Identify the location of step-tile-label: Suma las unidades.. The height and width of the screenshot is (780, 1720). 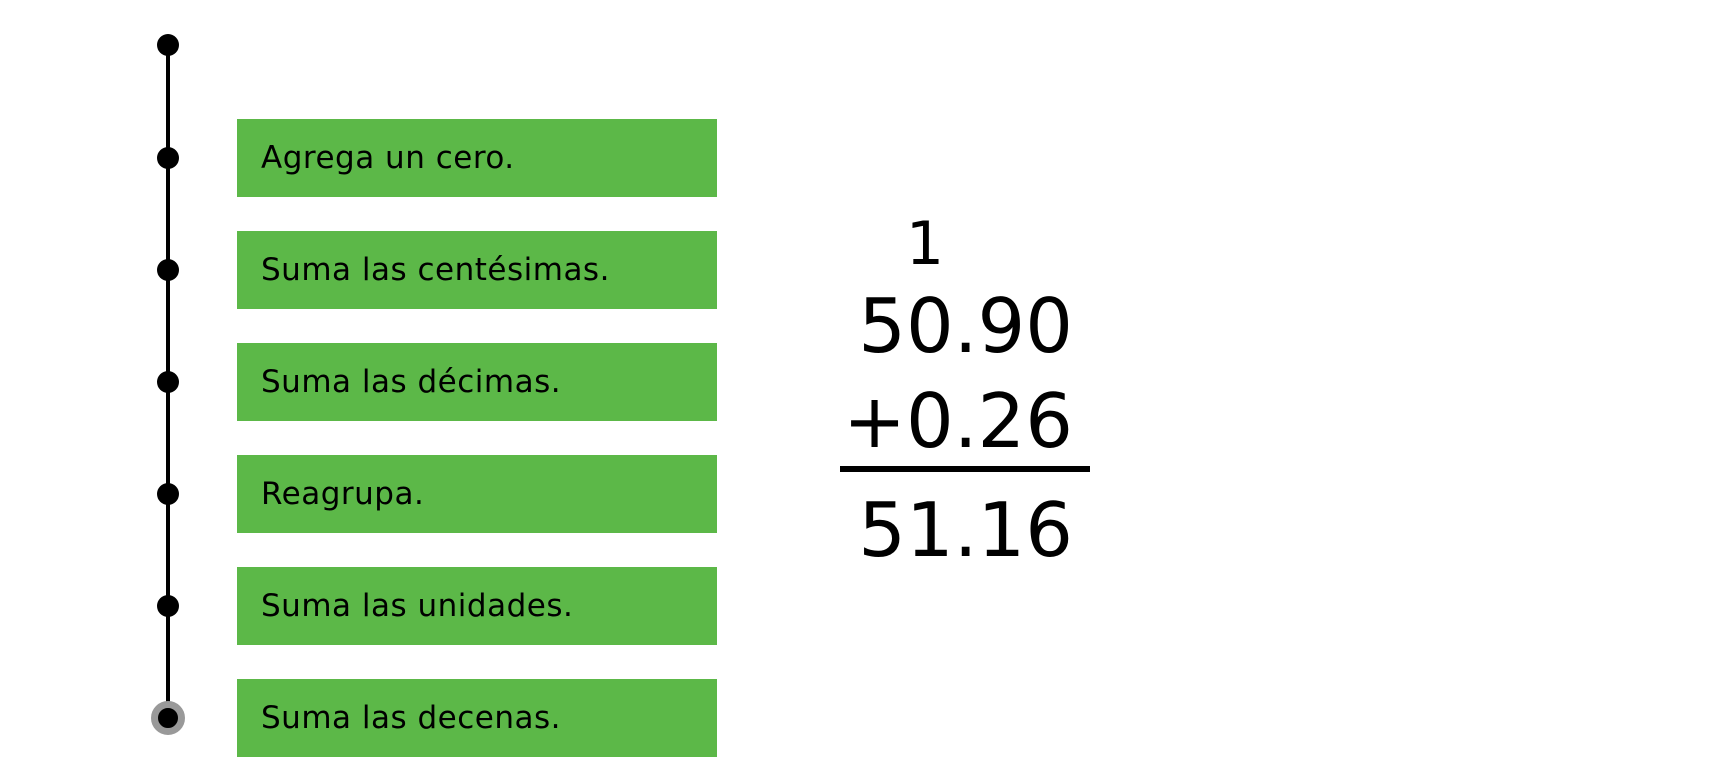
(417, 606).